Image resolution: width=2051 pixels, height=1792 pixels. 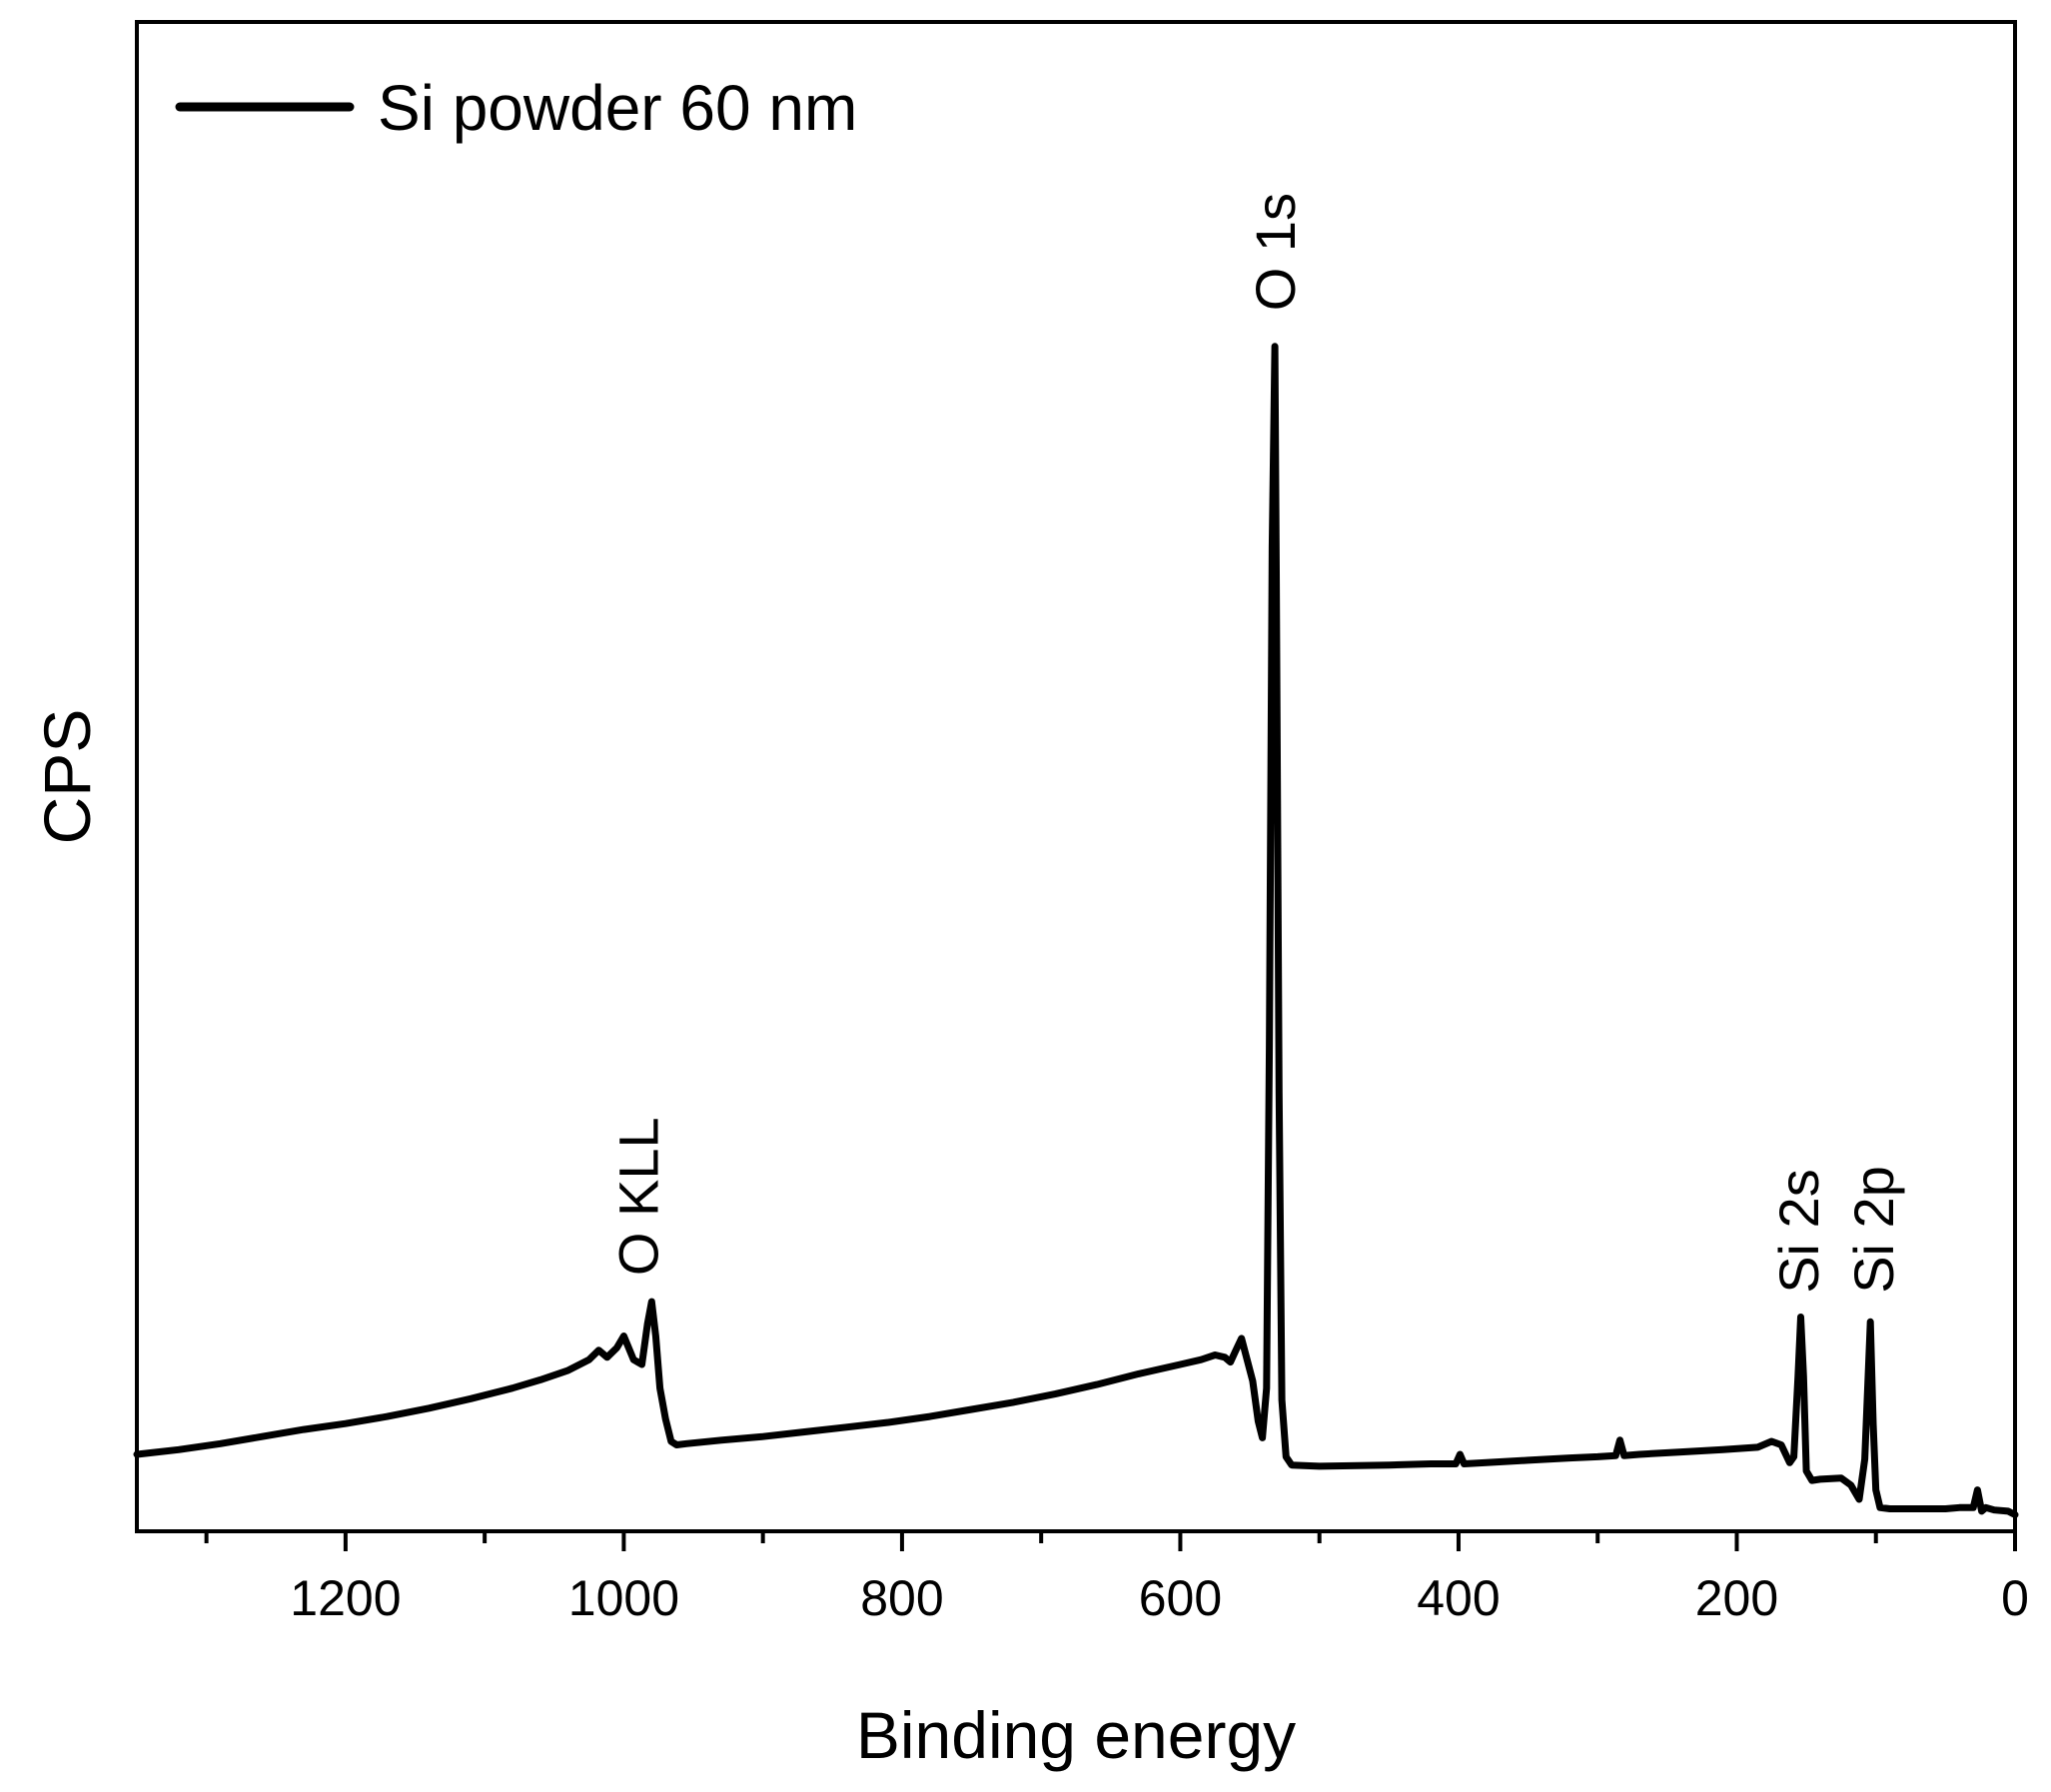 I want to click on x-axis-title: Binding energy, so click(x=1076, y=1735).